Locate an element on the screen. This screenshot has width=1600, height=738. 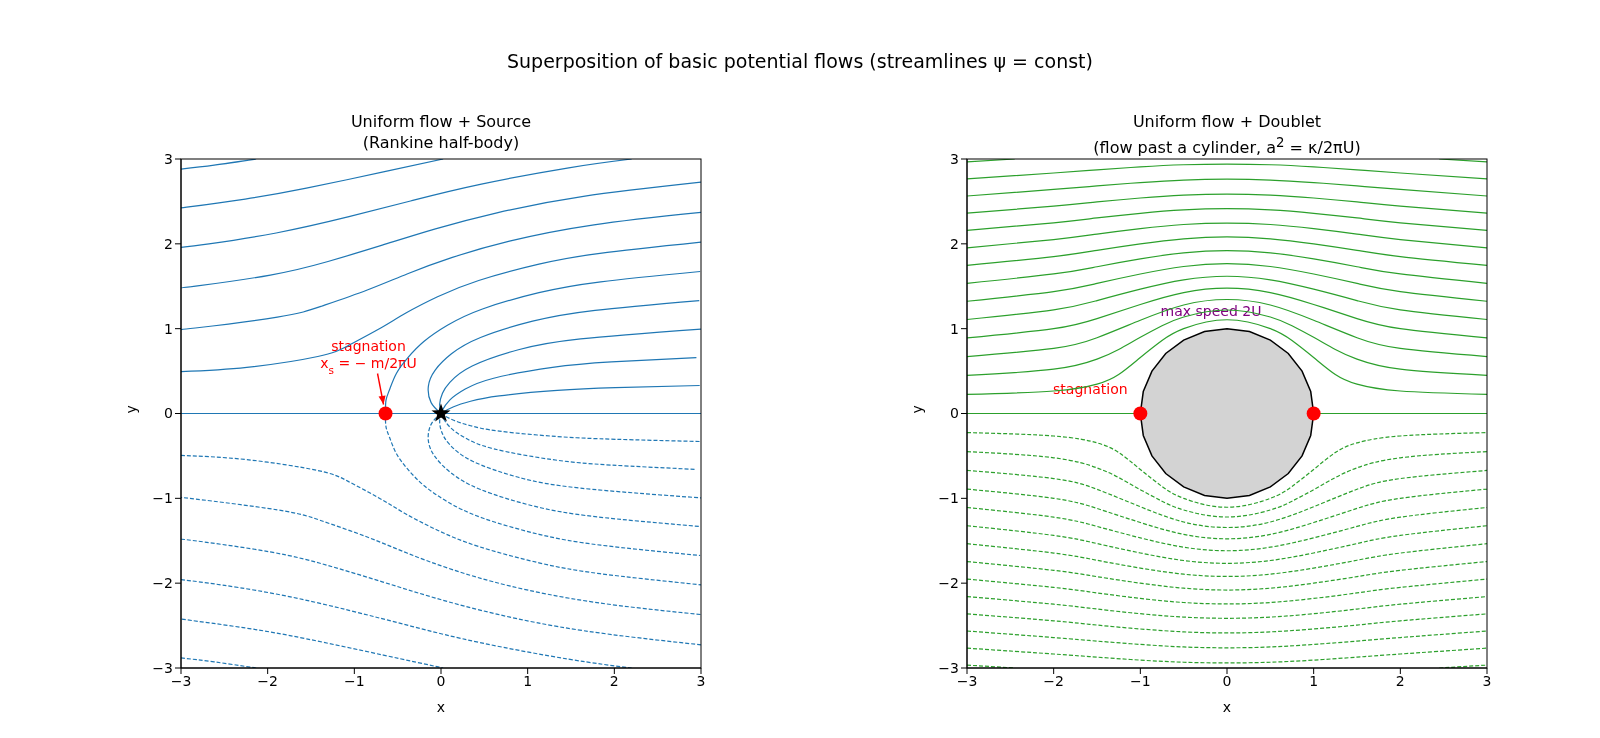
chart-title: Uniform flow + Doublet (flow past a cylinder, a$^{2}$ = κ/2πU) is located at coordinates (1227, 134).